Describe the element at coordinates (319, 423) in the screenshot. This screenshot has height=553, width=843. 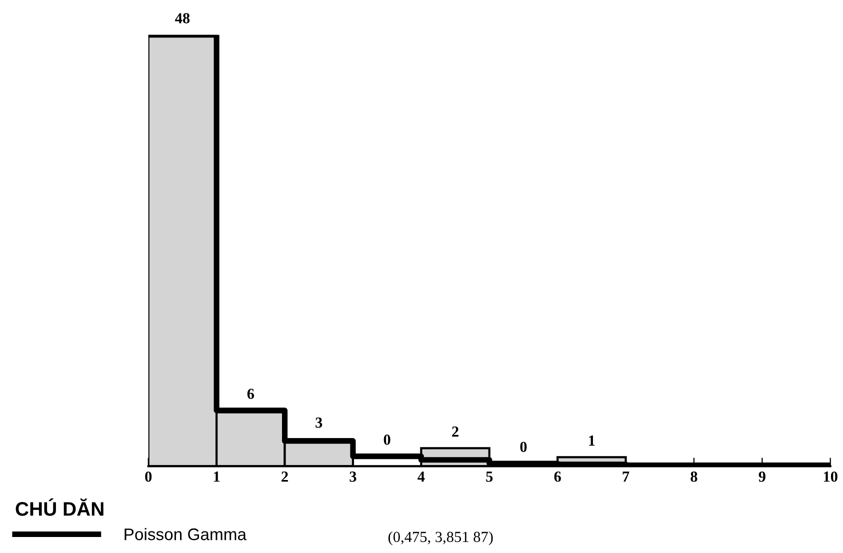
I see `data-label: 3` at that location.